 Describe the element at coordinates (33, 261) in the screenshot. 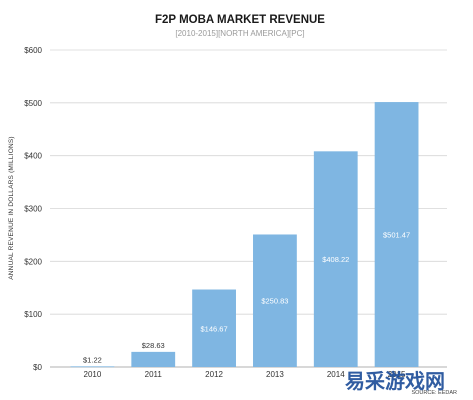

I see `y-tick-label: $200` at that location.